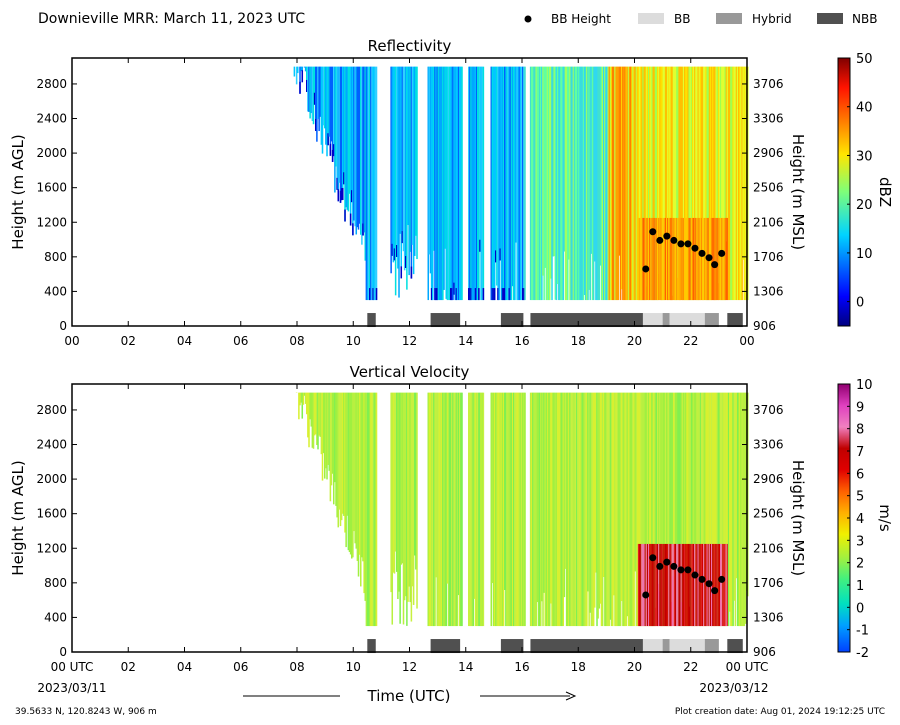 The width and height of the screenshot is (900, 725). What do you see at coordinates (63, 652) in the screenshot?
I see `y-tick-label: 0` at bounding box center [63, 652].